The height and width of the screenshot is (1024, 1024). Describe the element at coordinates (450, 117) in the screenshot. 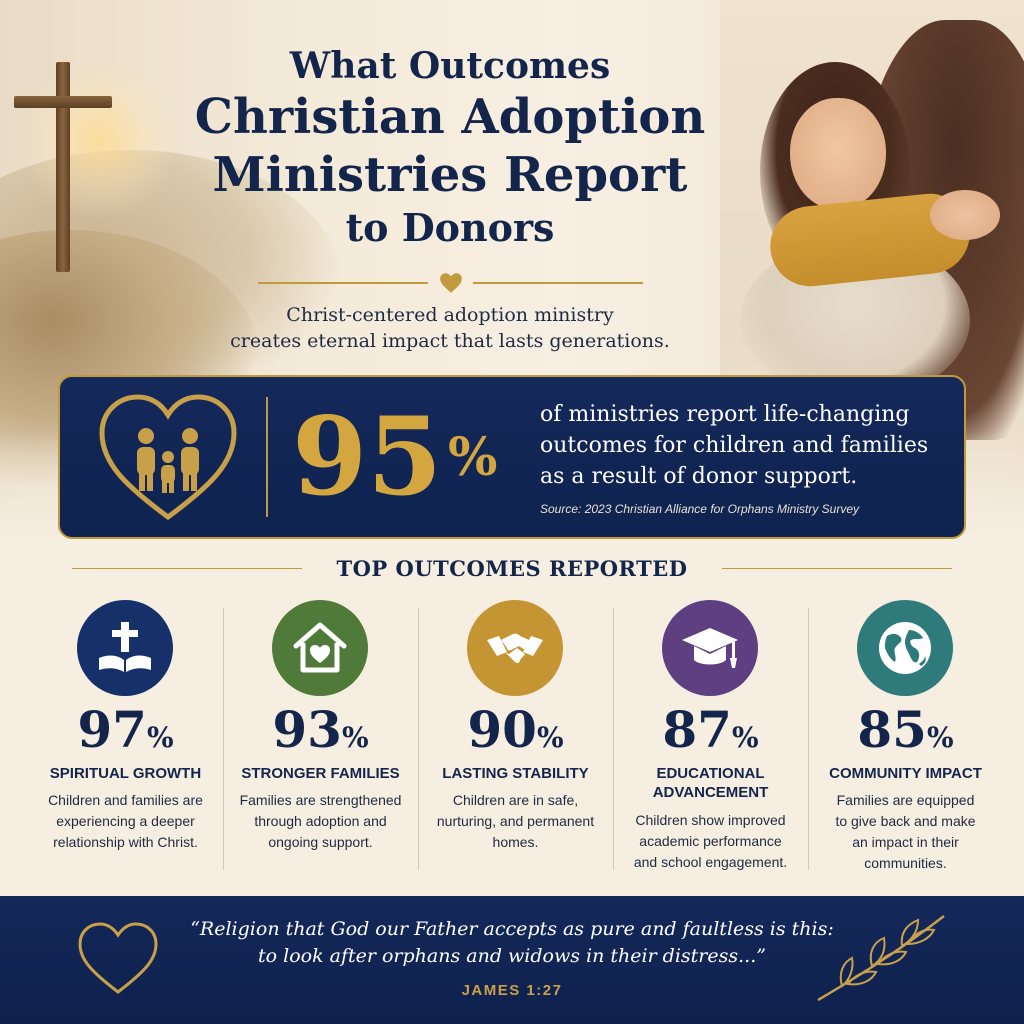

I see `title-line-2: Christian Adoption` at that location.